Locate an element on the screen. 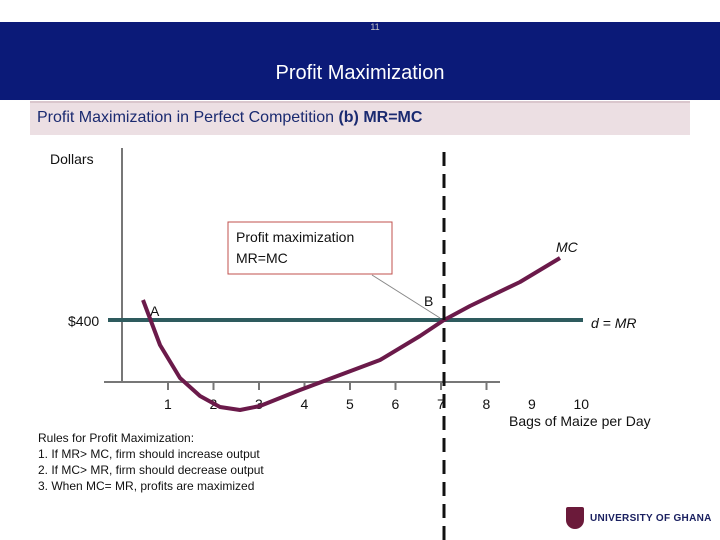  slide-number: 11 is located at coordinates (375, 27).